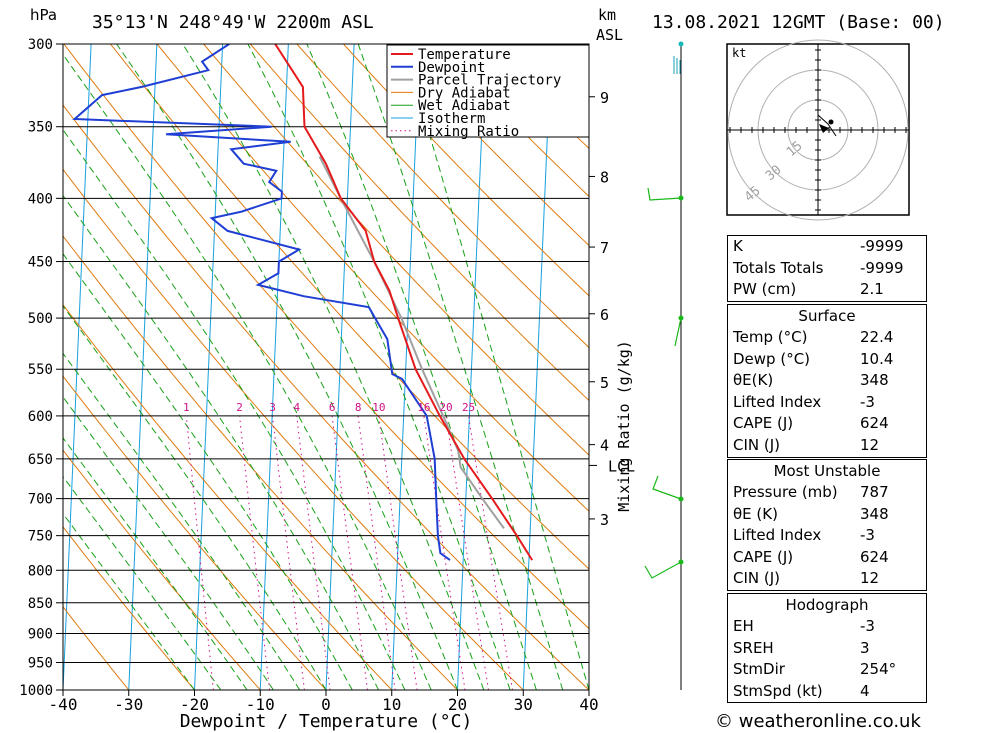  I want to click on stat-label: Lifted Index, so click(777, 401).